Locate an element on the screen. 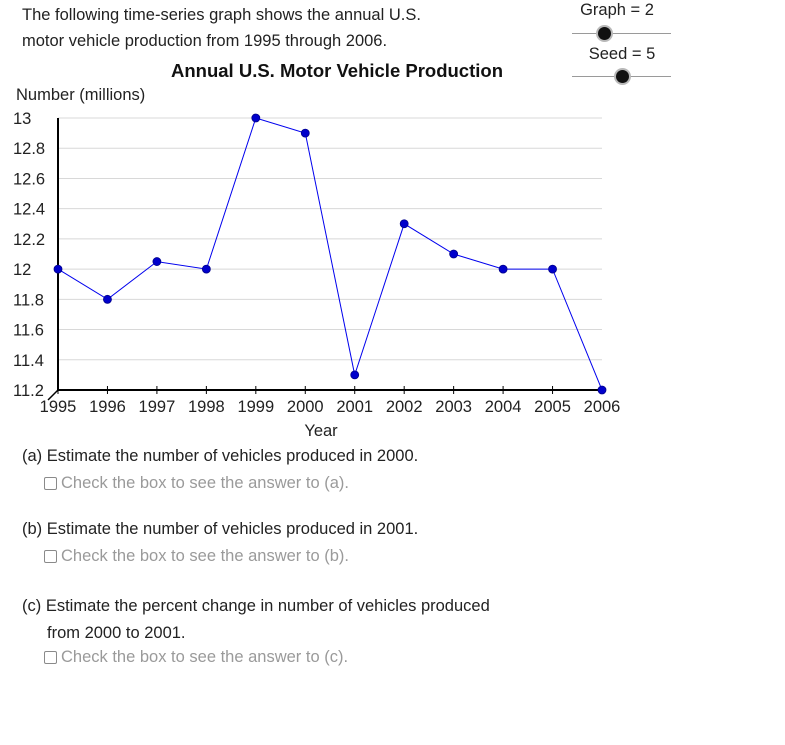 This screenshot has width=785, height=745. y-tick-label: 12 is located at coordinates (22, 270).